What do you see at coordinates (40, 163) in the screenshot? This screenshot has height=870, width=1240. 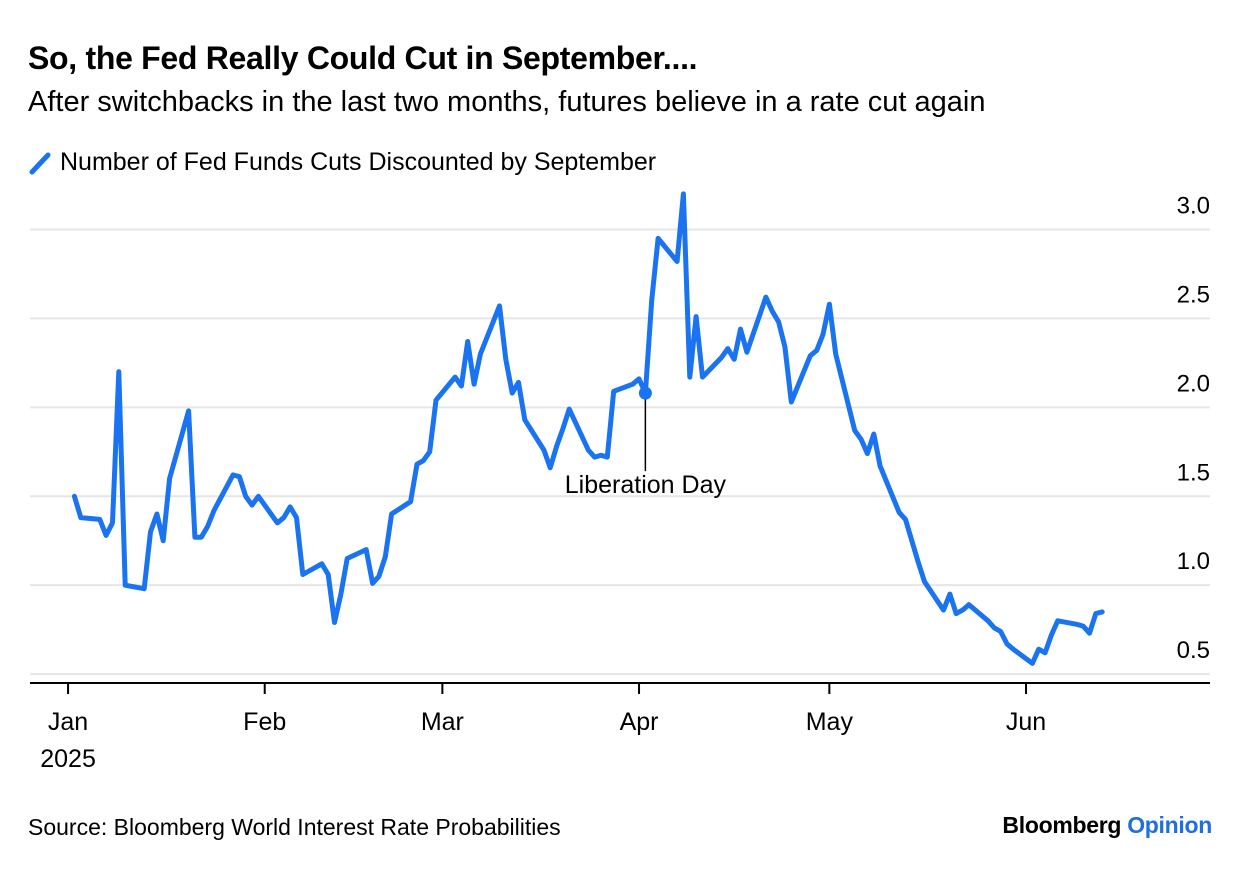 I see `legend-swatch` at bounding box center [40, 163].